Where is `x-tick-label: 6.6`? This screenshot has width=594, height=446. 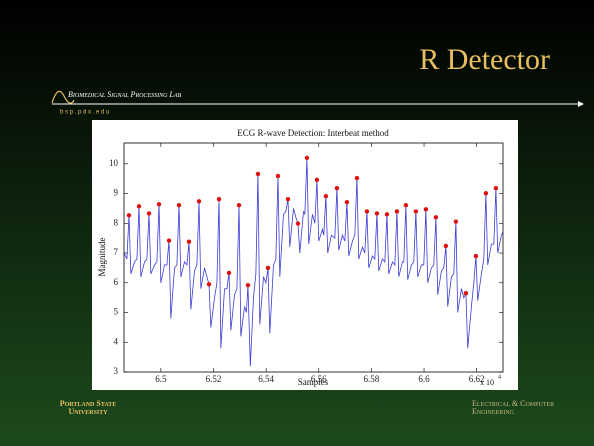
x-tick-label: 6.6 is located at coordinates (424, 379).